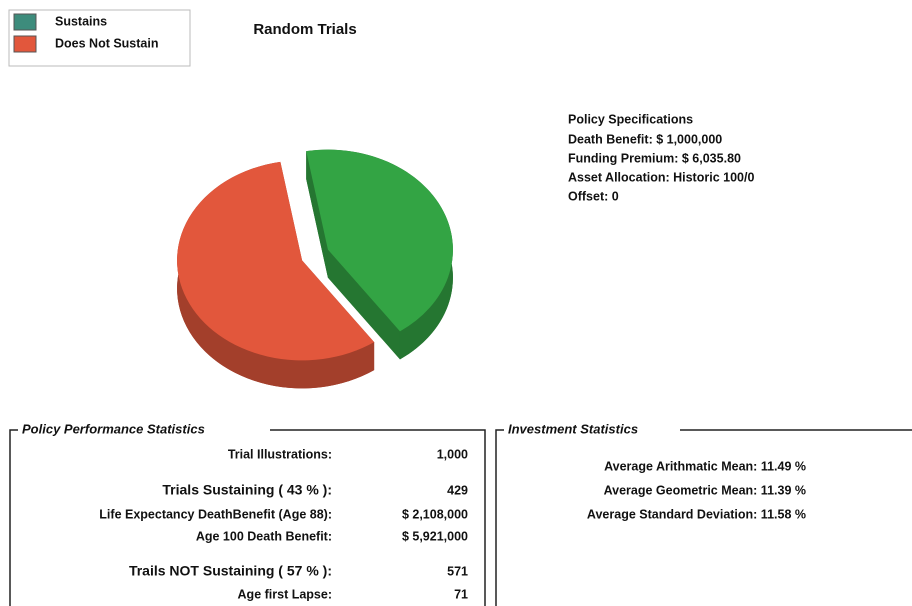 Image resolution: width=912 pixels, height=606 pixels. Describe the element at coordinates (435, 536) in the screenshot. I see `stat-value: $ 5,921,000` at that location.